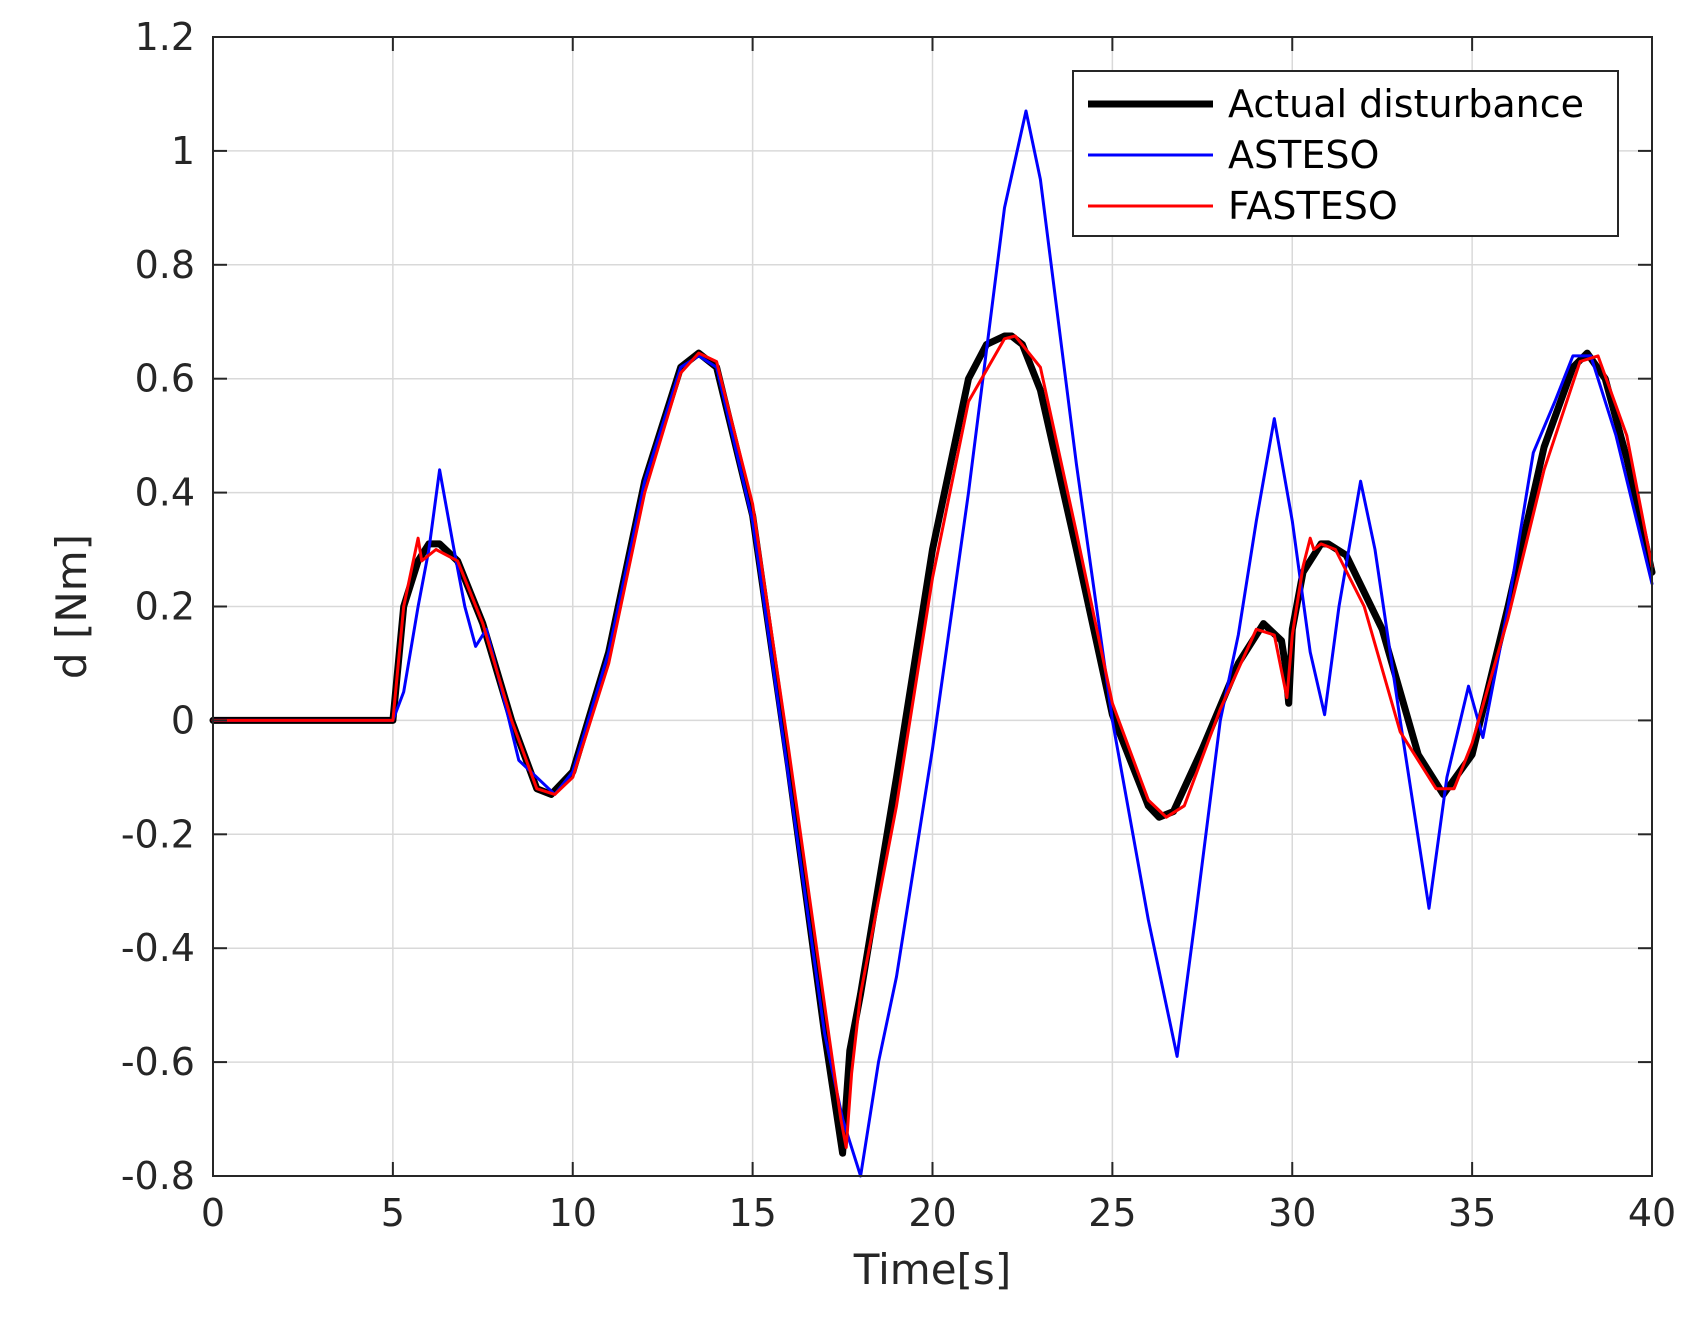  What do you see at coordinates (932, 1269) in the screenshot?
I see `x-axis-label: Time[s]` at bounding box center [932, 1269].